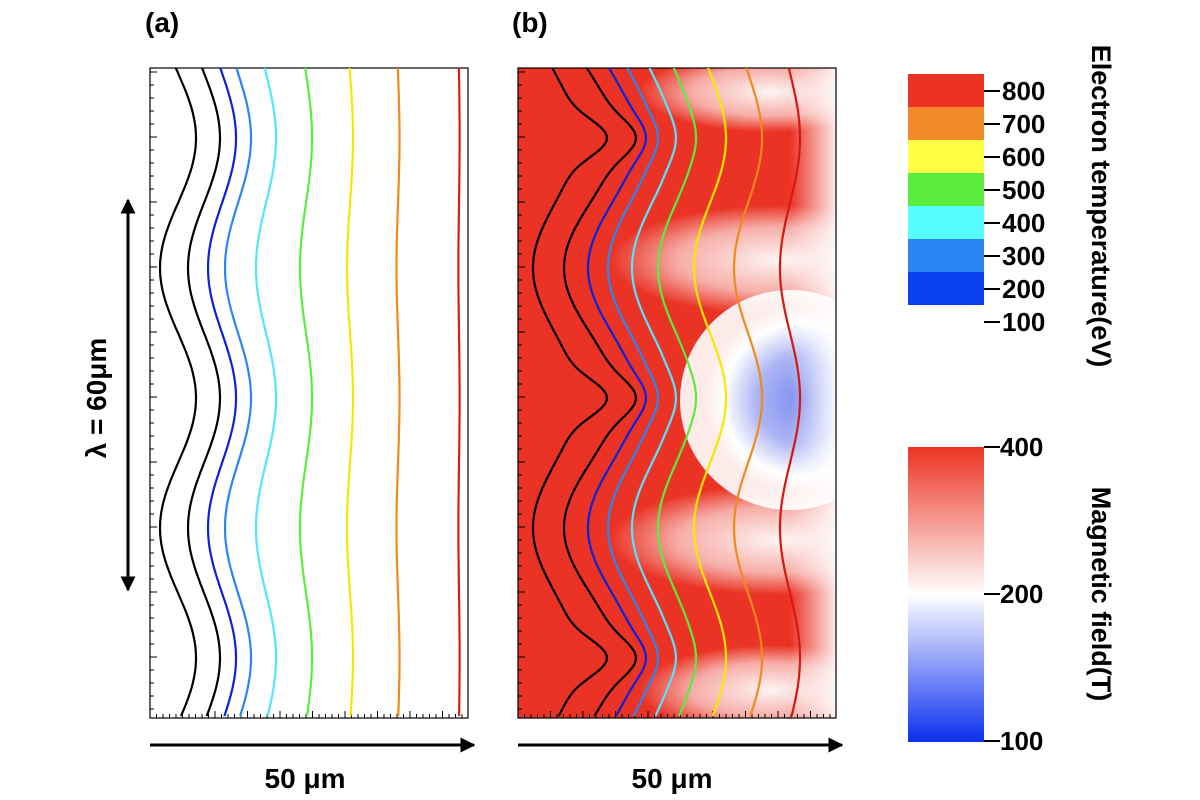  What do you see at coordinates (162, 22) in the screenshot?
I see `panel-a-label: (a)` at bounding box center [162, 22].